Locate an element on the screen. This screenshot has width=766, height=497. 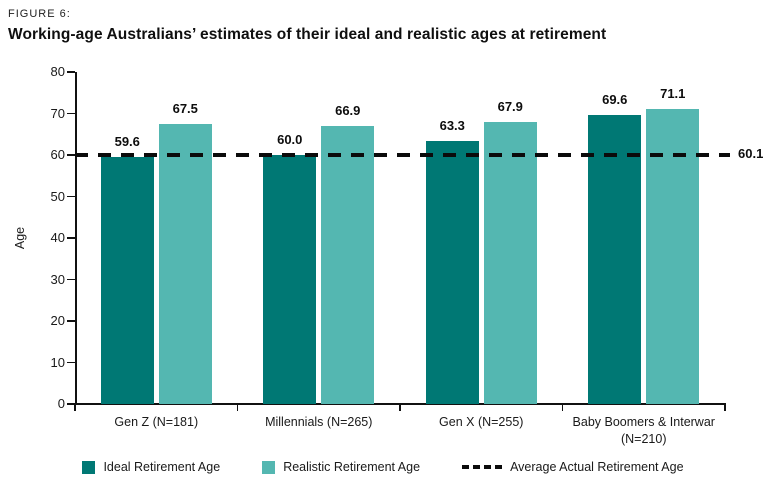
y-axis-tick-label: 10 is located at coordinates (57, 362).